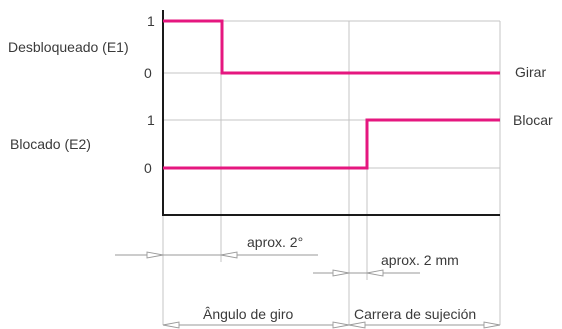 This screenshot has height=329, width=562. What do you see at coordinates (533, 120) in the screenshot?
I see `signal-e2-end-label: Blocar` at bounding box center [533, 120].